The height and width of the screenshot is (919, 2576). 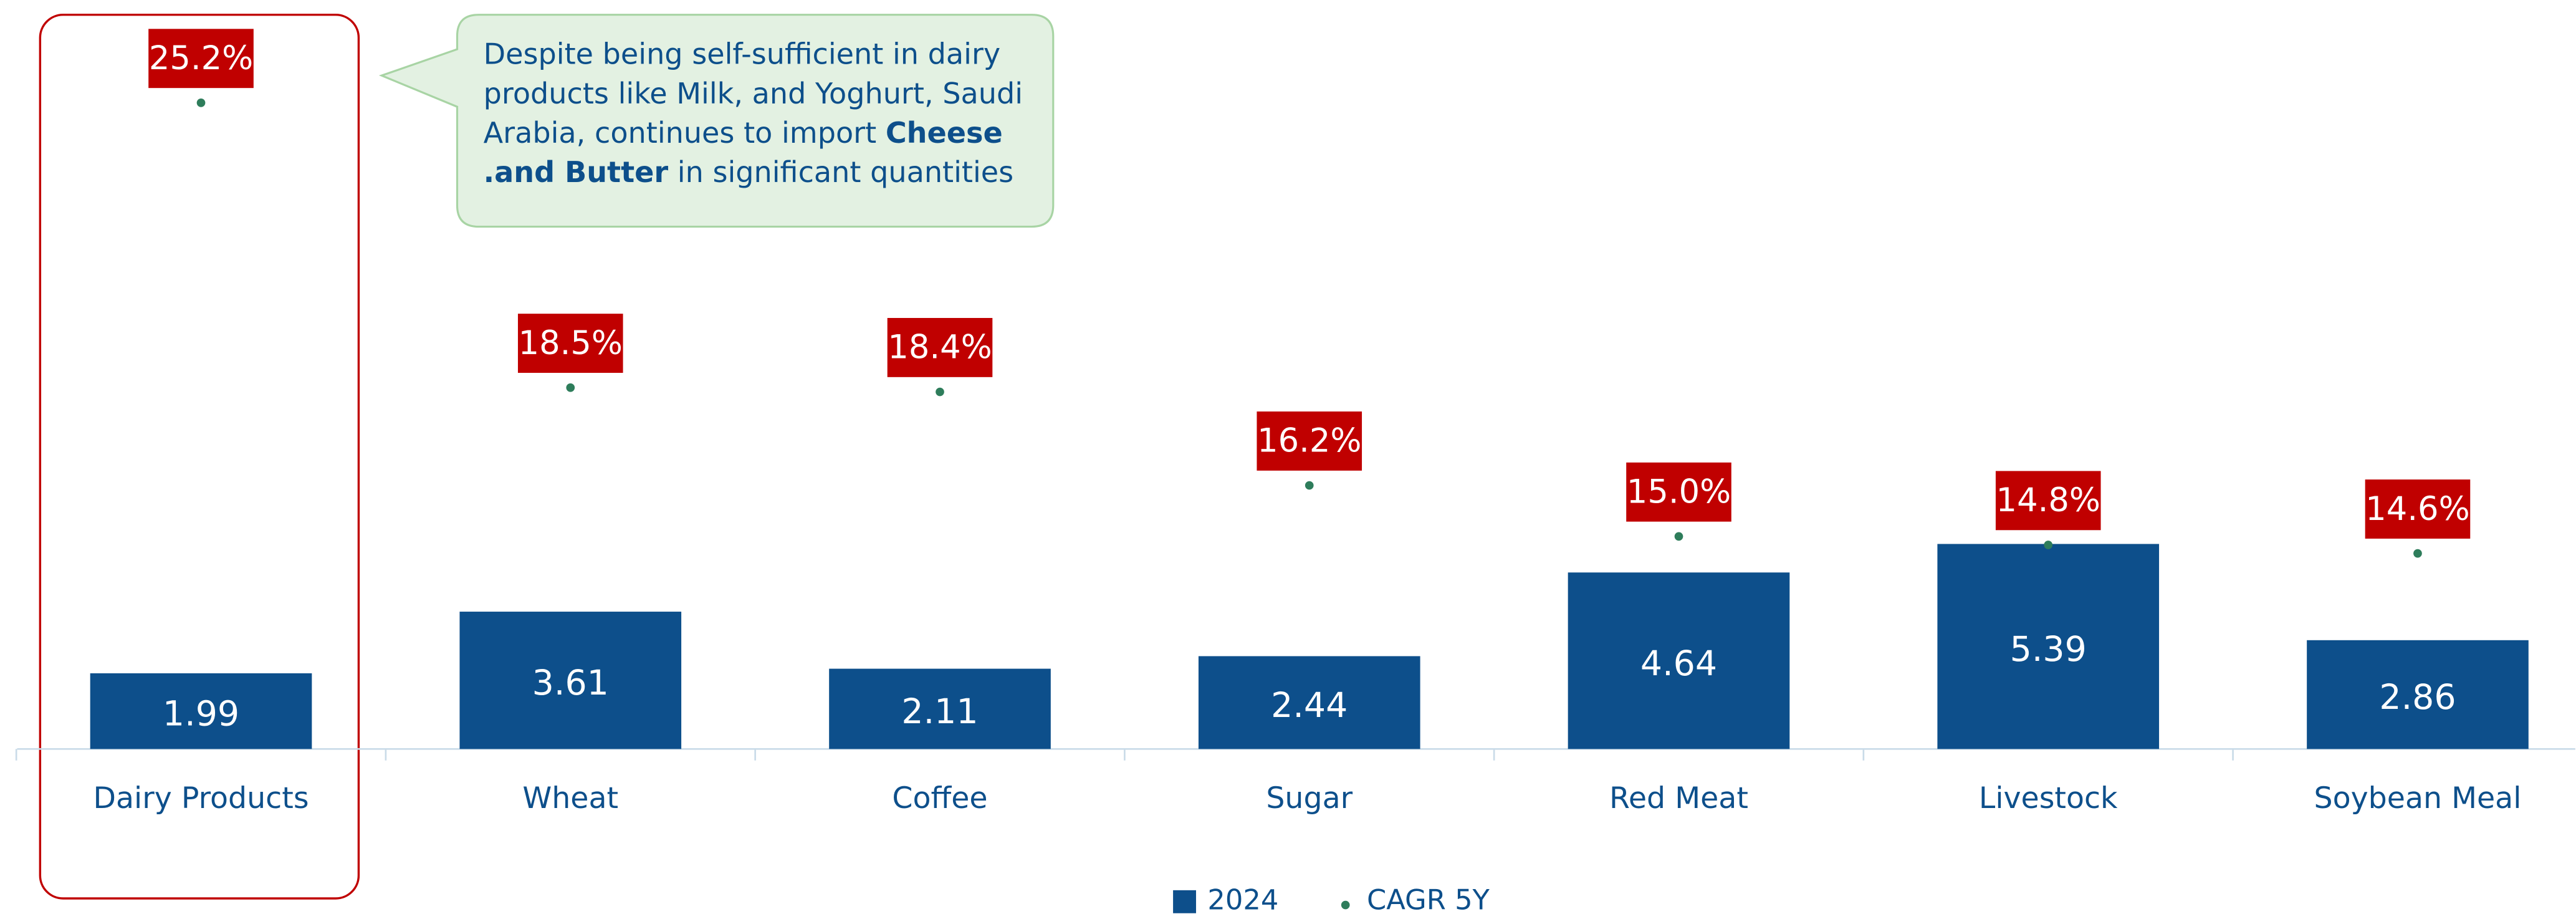 I want to click on callout-box, so click(x=716, y=121).